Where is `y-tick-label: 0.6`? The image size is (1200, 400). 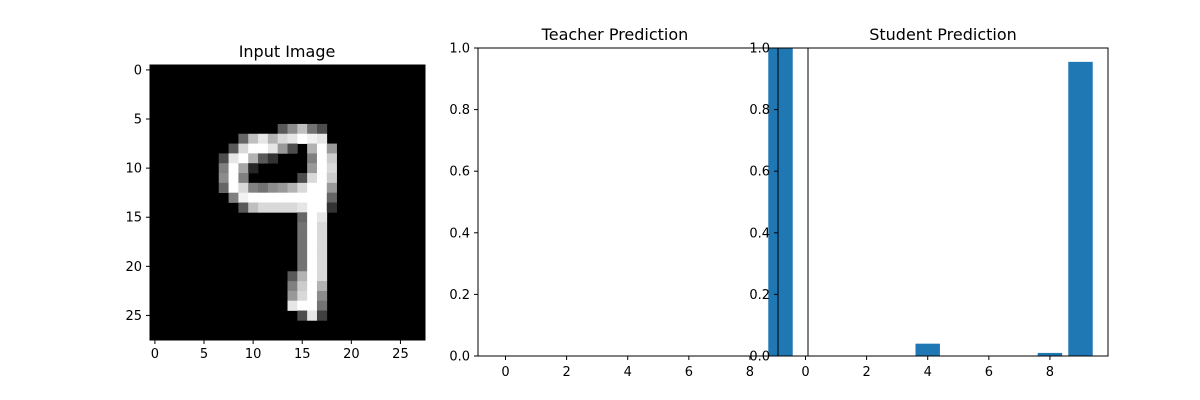
y-tick-label: 0.6 is located at coordinates (459, 172).